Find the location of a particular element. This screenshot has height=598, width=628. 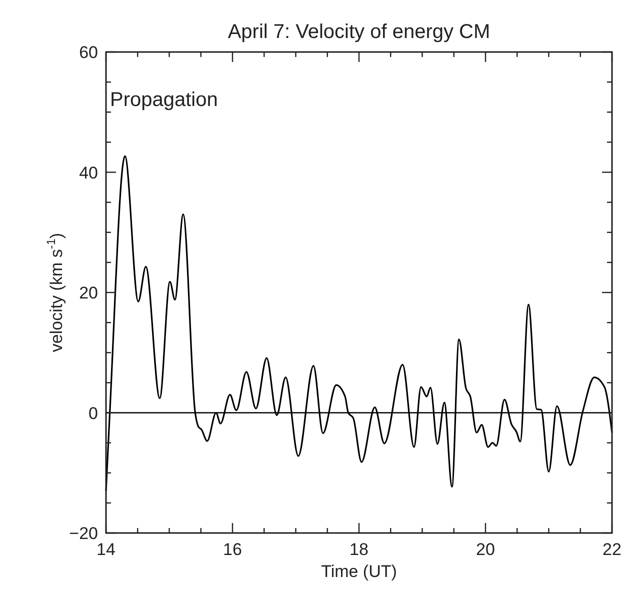

x-axis-title: Time (UT) is located at coordinates (359, 571).